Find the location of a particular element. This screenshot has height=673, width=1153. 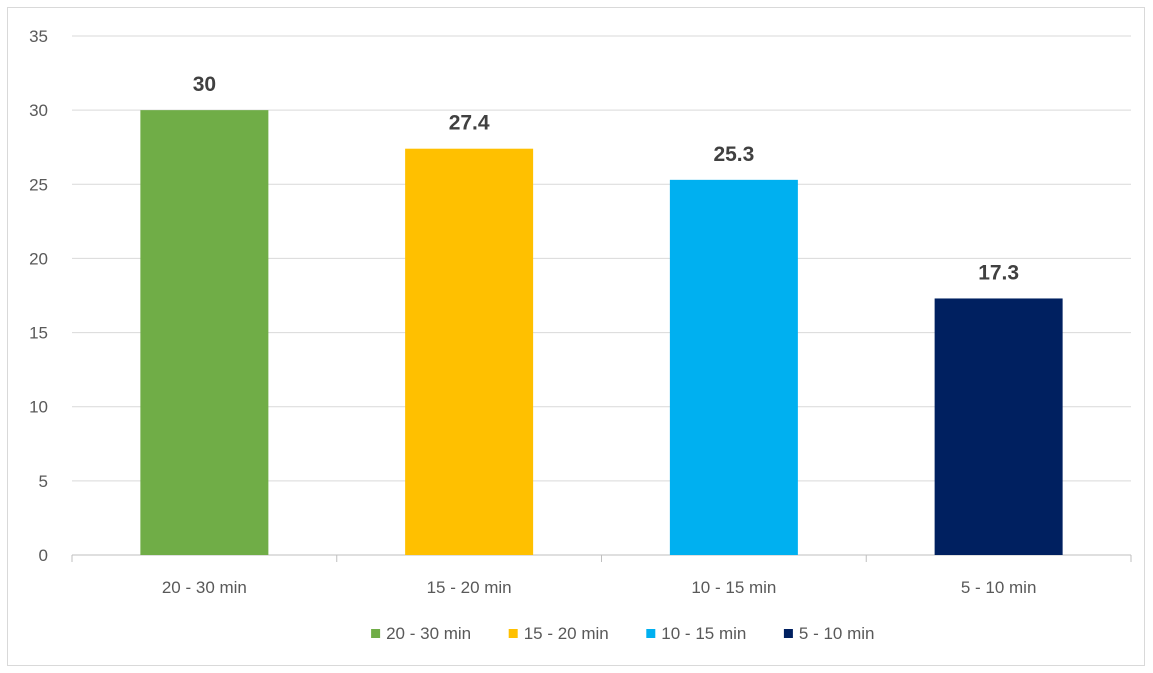

y-tick-label: 35 is located at coordinates (38, 36).